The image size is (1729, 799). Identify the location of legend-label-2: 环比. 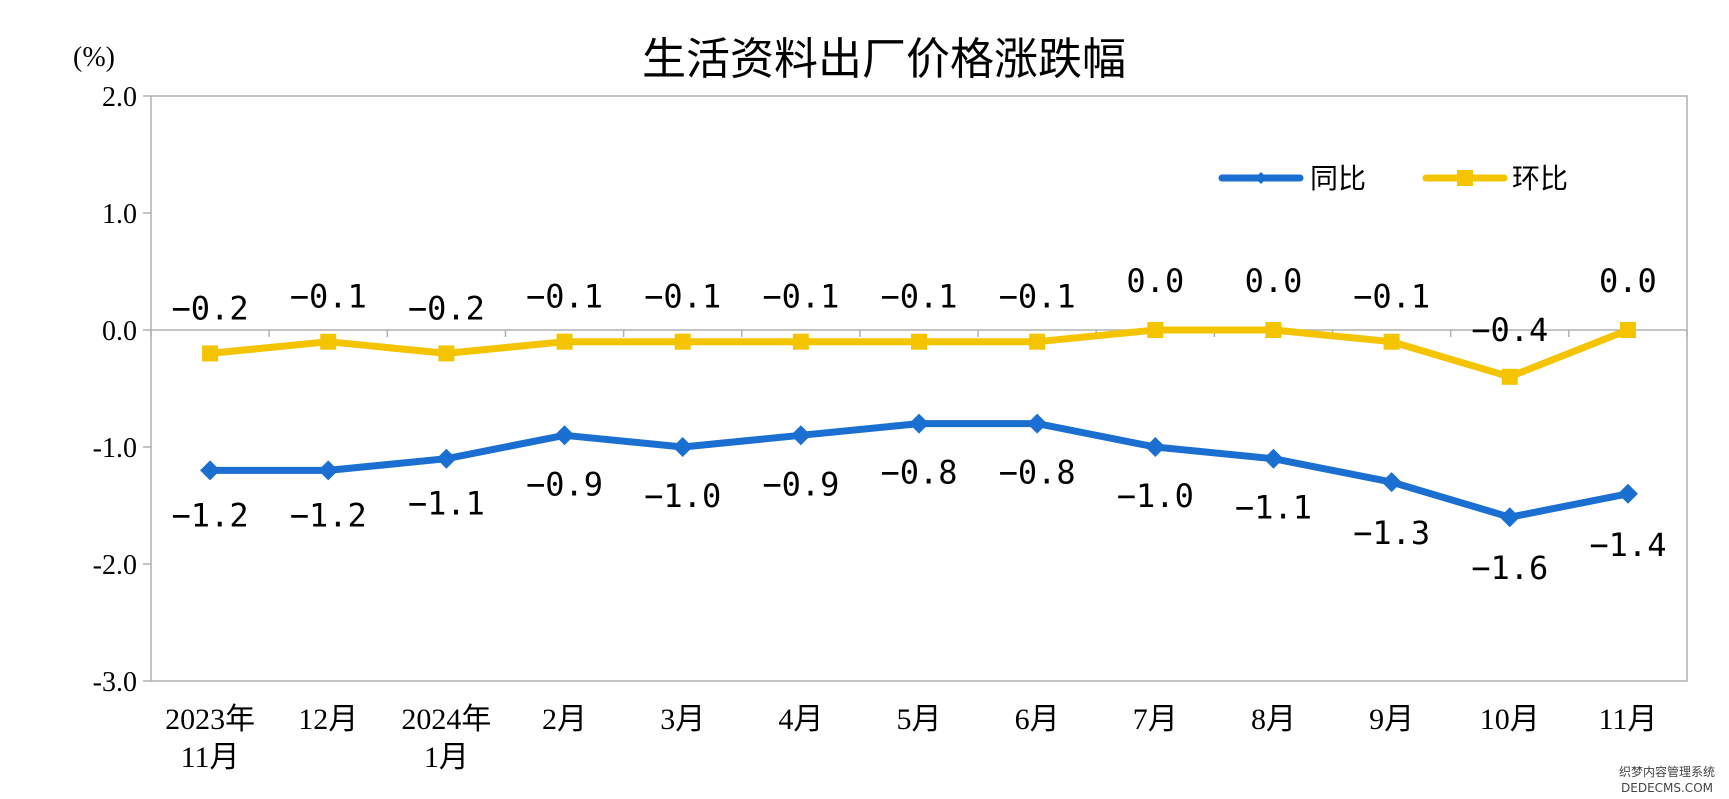
(1540, 178).